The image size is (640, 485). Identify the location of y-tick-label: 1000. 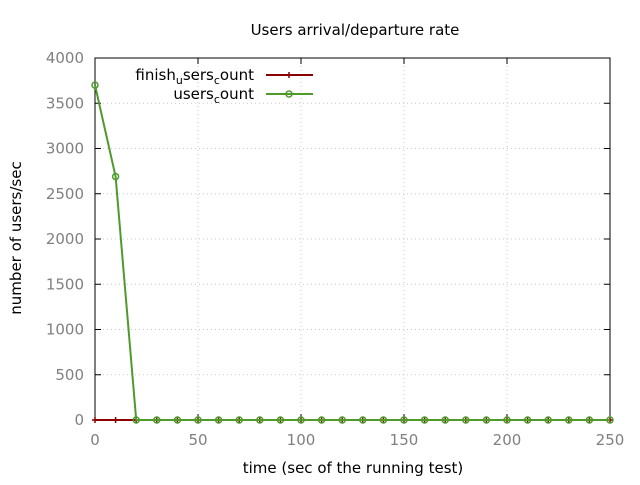
(65, 330).